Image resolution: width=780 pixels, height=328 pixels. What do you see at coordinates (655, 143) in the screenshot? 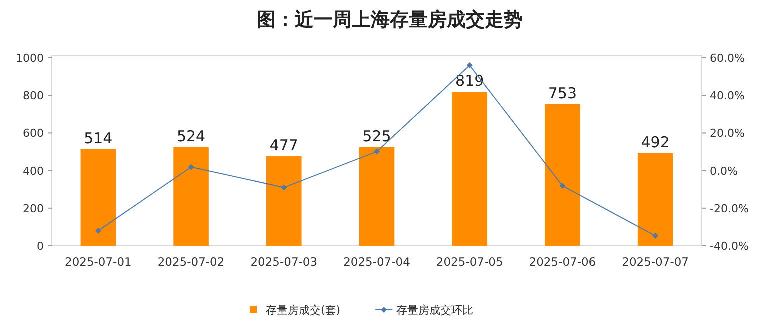
I see `data-label: 492` at bounding box center [655, 143].